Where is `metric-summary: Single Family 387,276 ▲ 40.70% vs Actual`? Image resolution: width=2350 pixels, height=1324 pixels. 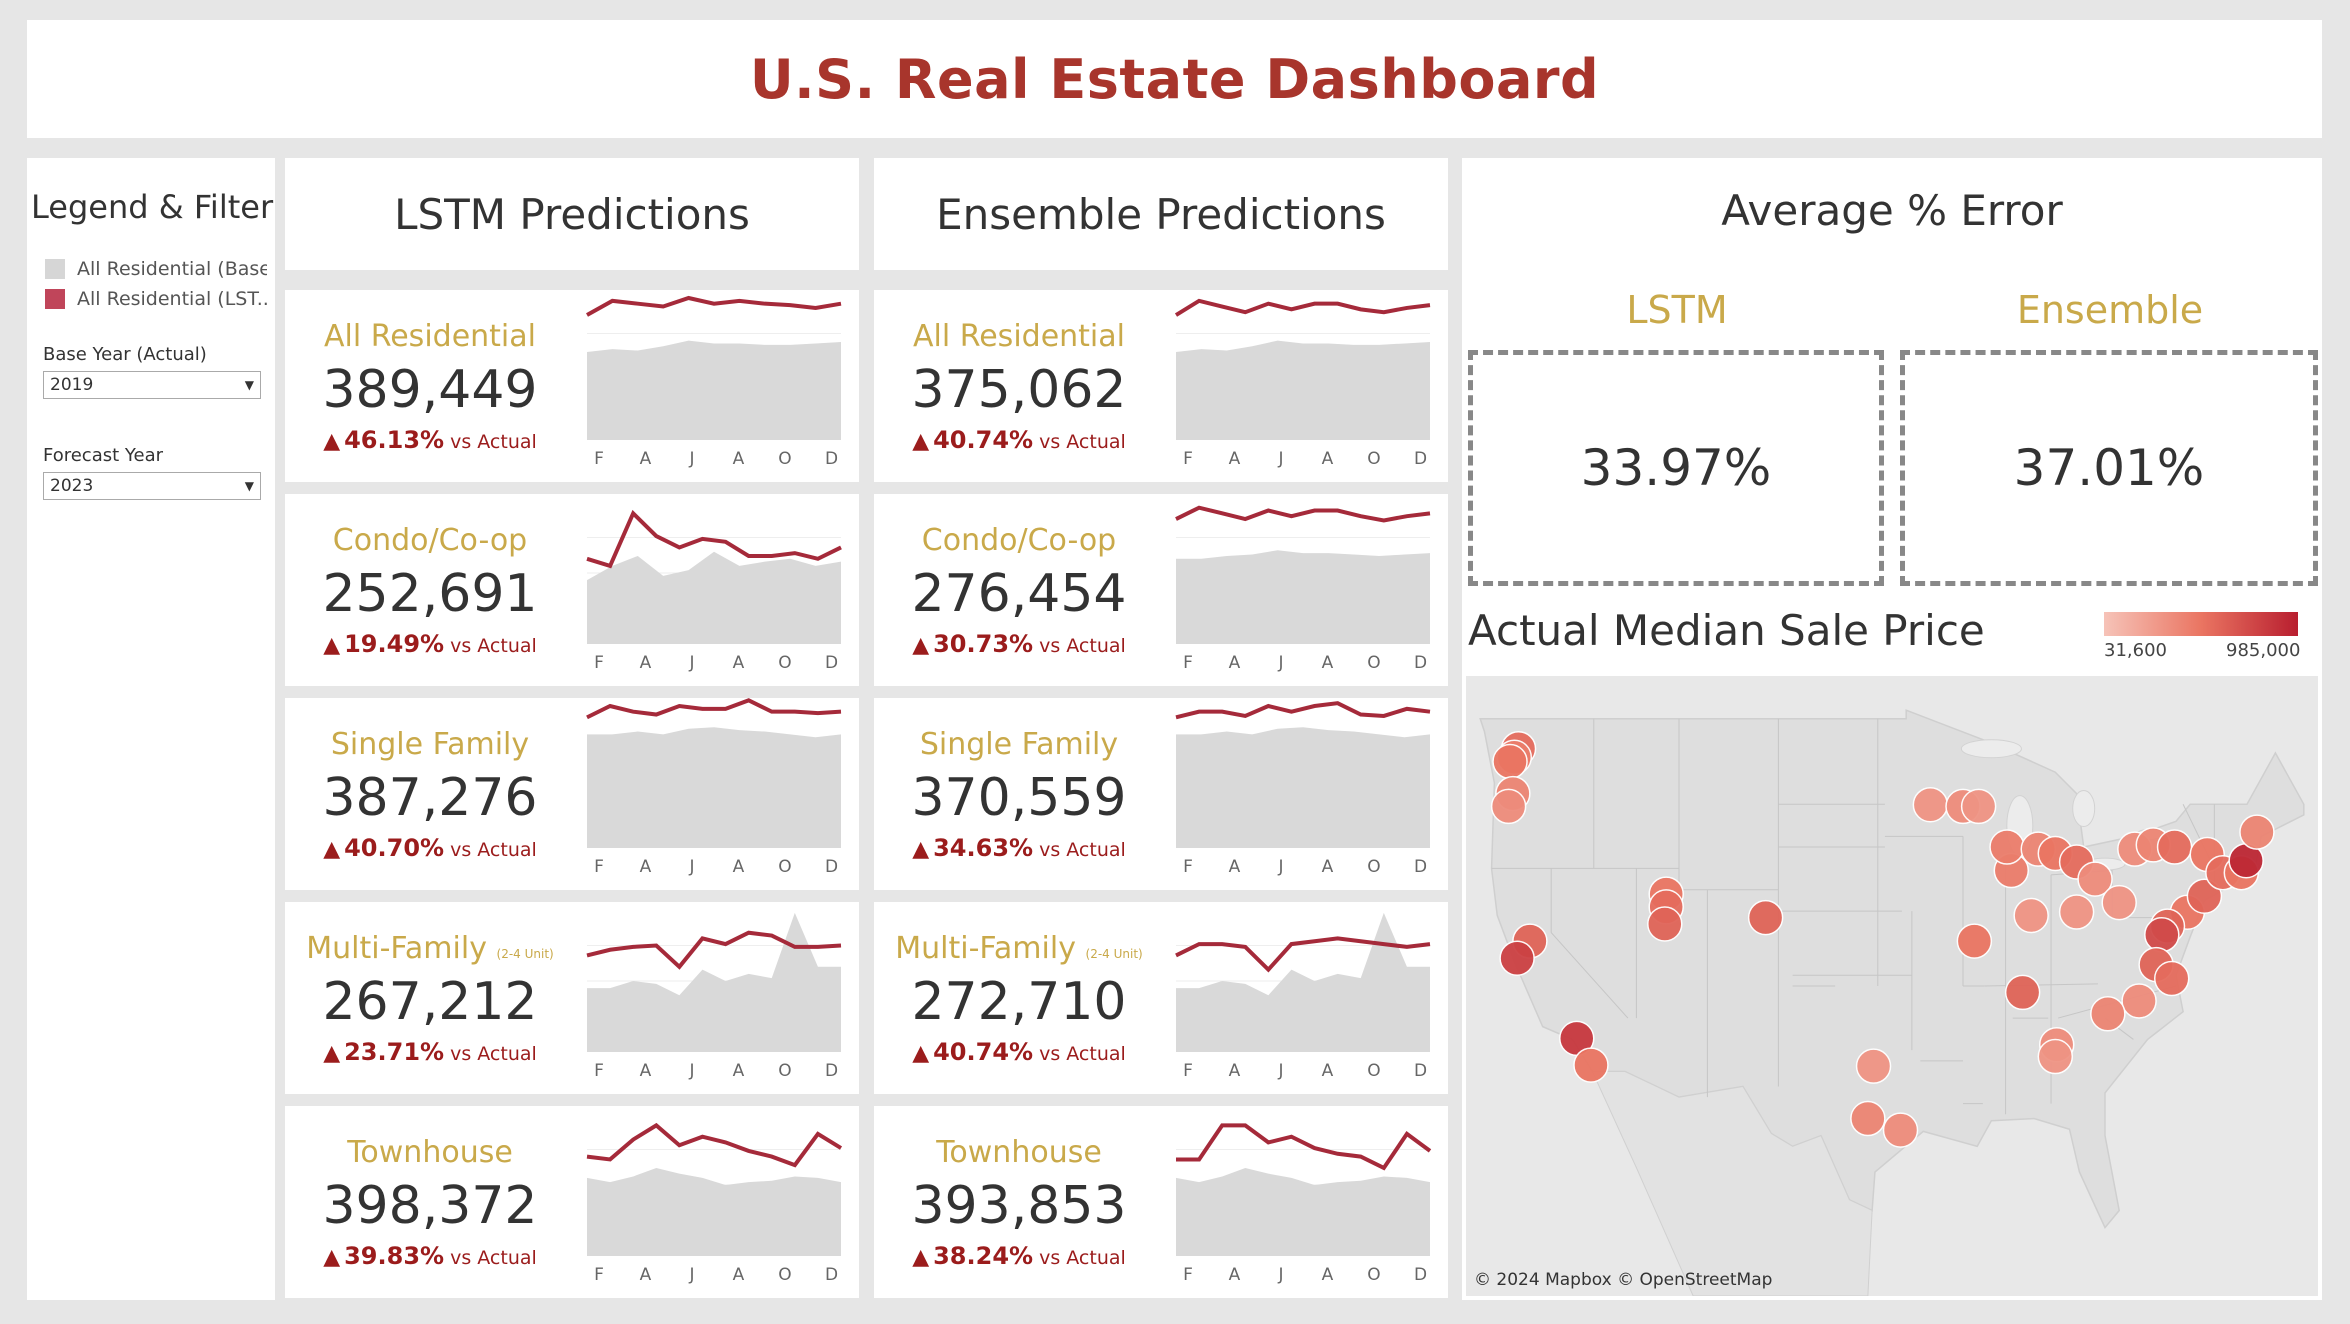
metric-summary: Single Family 387,276 ▲ 40.70% vs Actual is located at coordinates (430, 794).